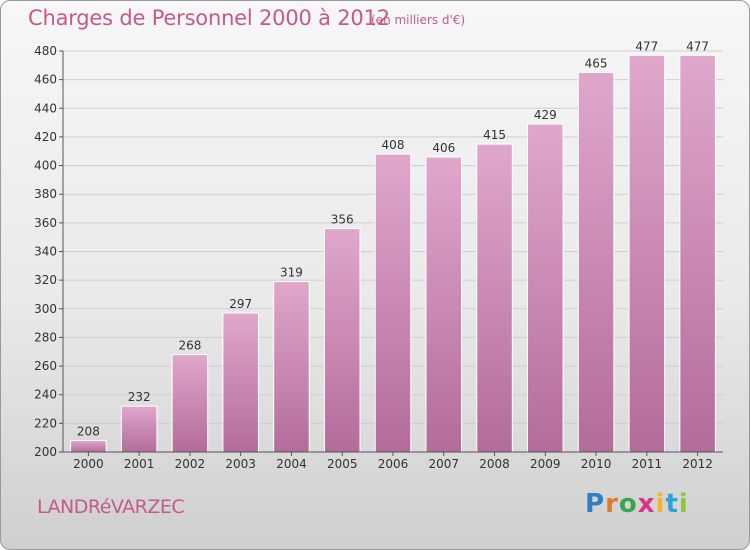 The height and width of the screenshot is (550, 750). What do you see at coordinates (240, 304) in the screenshot?
I see `value-label-2003: 297` at bounding box center [240, 304].